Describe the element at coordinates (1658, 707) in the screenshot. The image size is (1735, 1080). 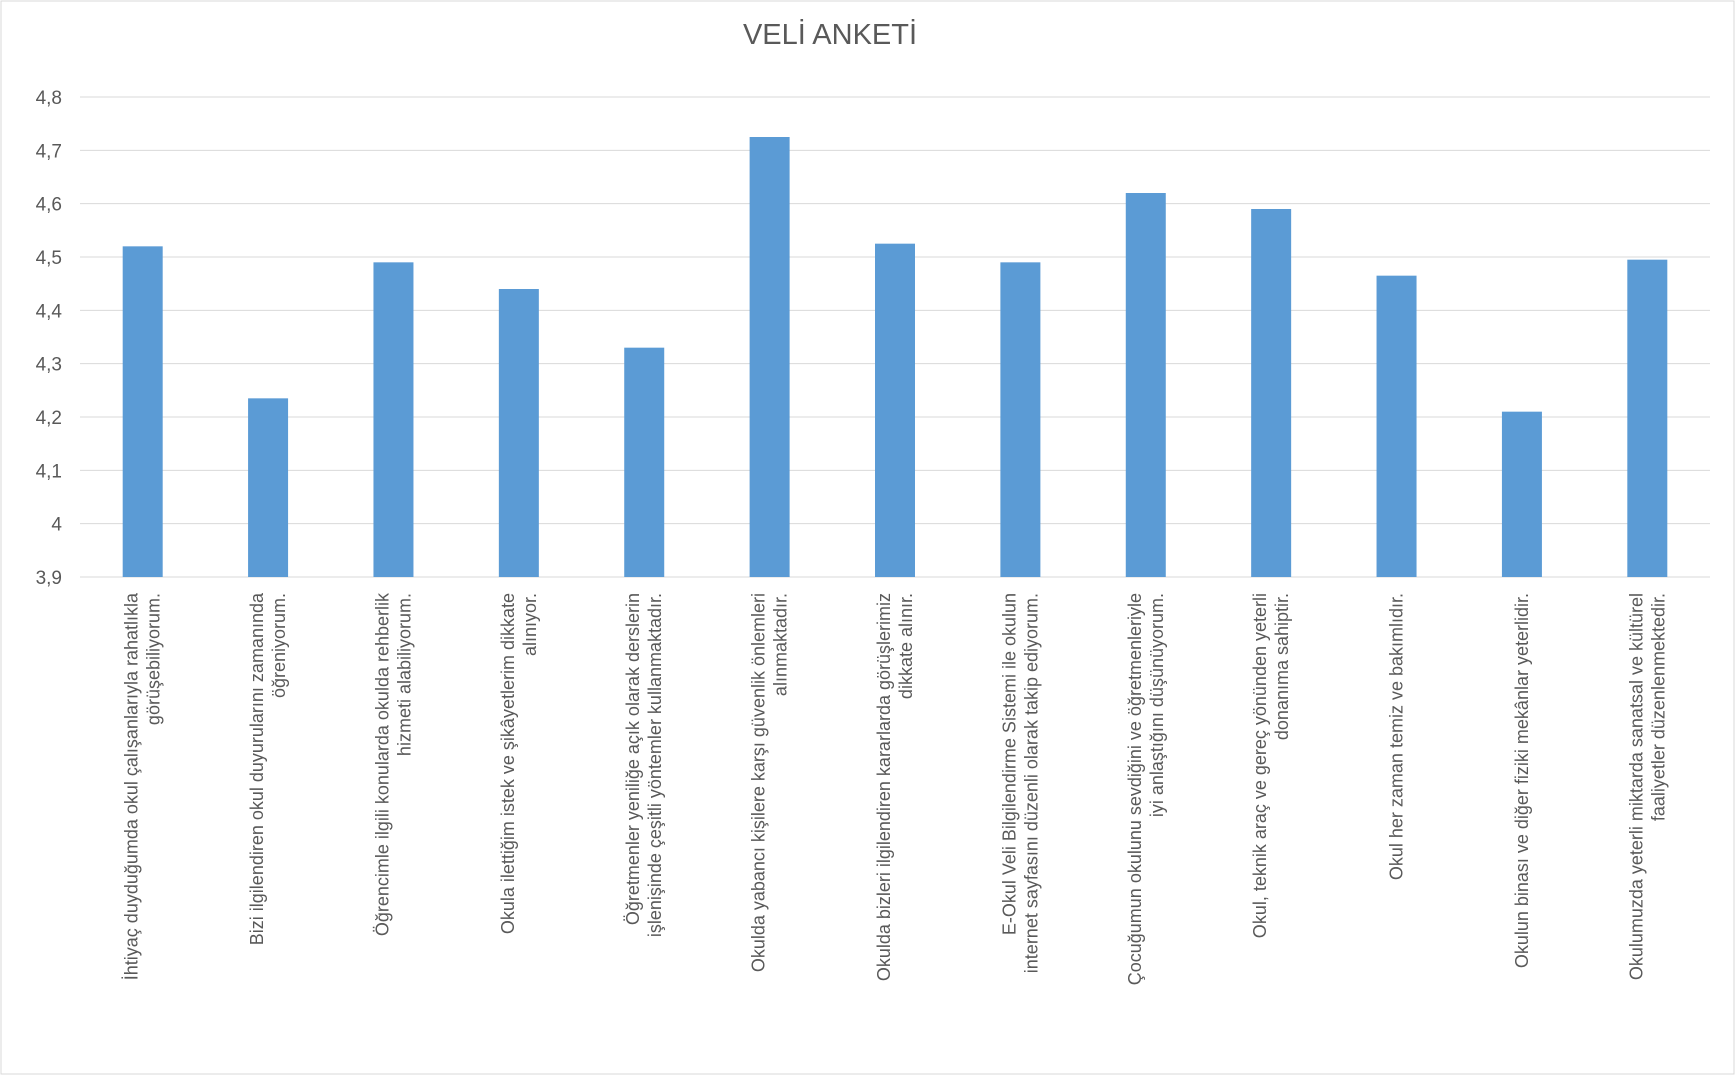
I see `x-tick-label-line: faaliyetler düzenlenmektedir.` at that location.